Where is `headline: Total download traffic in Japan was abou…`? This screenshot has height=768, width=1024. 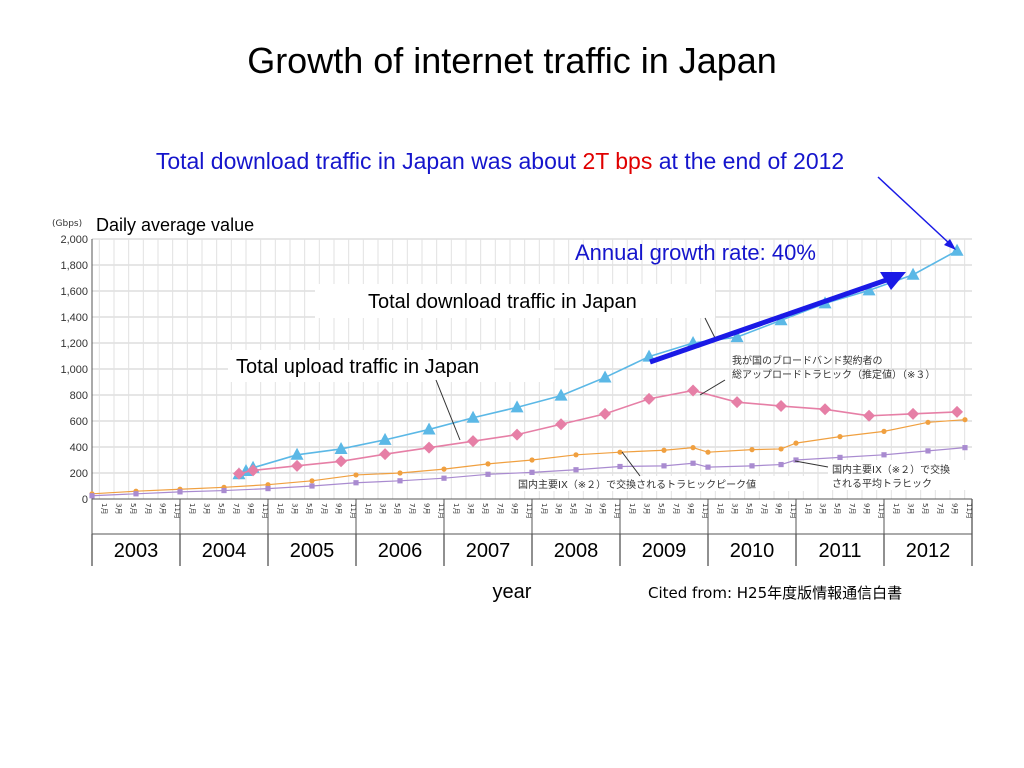 headline: Total download traffic in Japan was abou… is located at coordinates (500, 161).